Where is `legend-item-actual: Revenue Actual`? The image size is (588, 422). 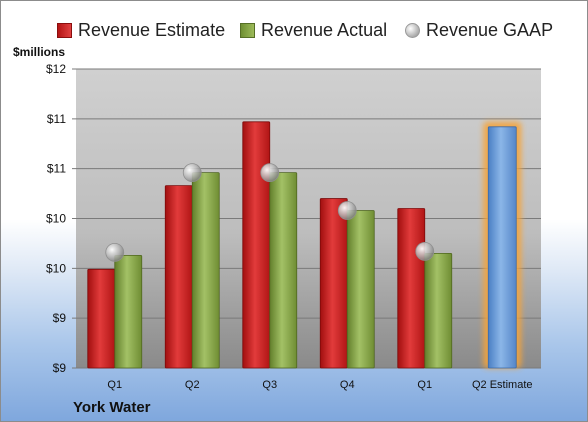
legend-item-actual: Revenue Actual is located at coordinates (313, 30).